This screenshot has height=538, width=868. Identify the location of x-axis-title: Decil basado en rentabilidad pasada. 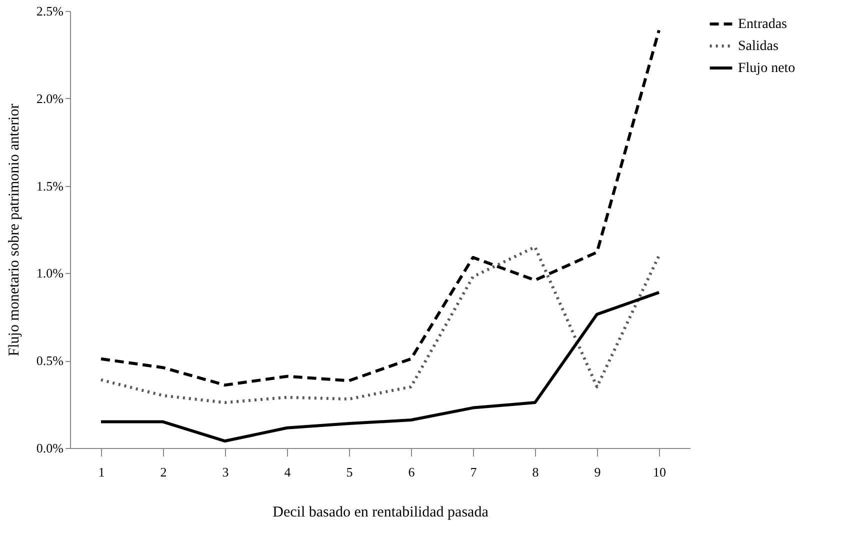
(380, 512).